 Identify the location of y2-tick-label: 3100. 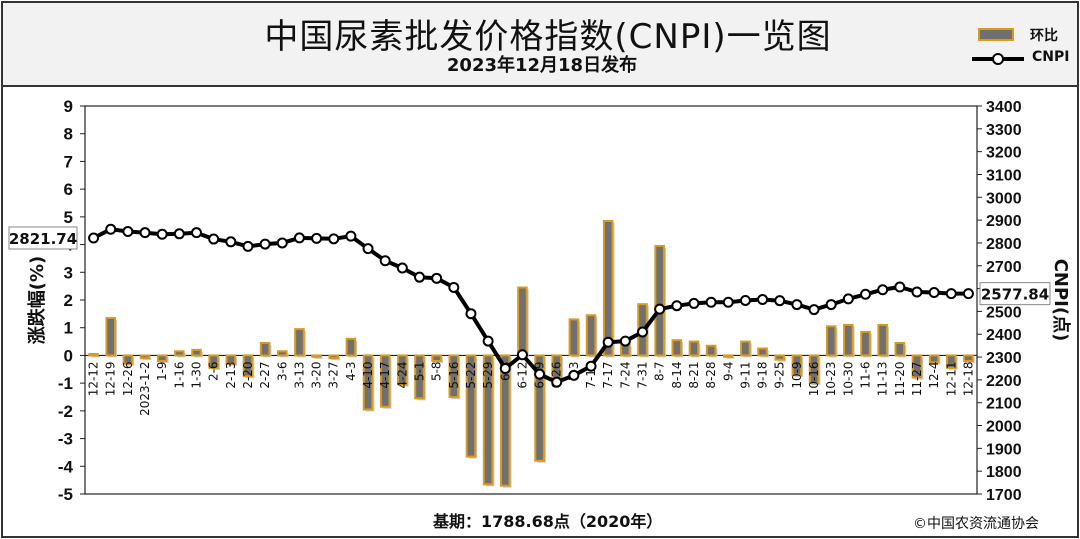
(1004, 175).